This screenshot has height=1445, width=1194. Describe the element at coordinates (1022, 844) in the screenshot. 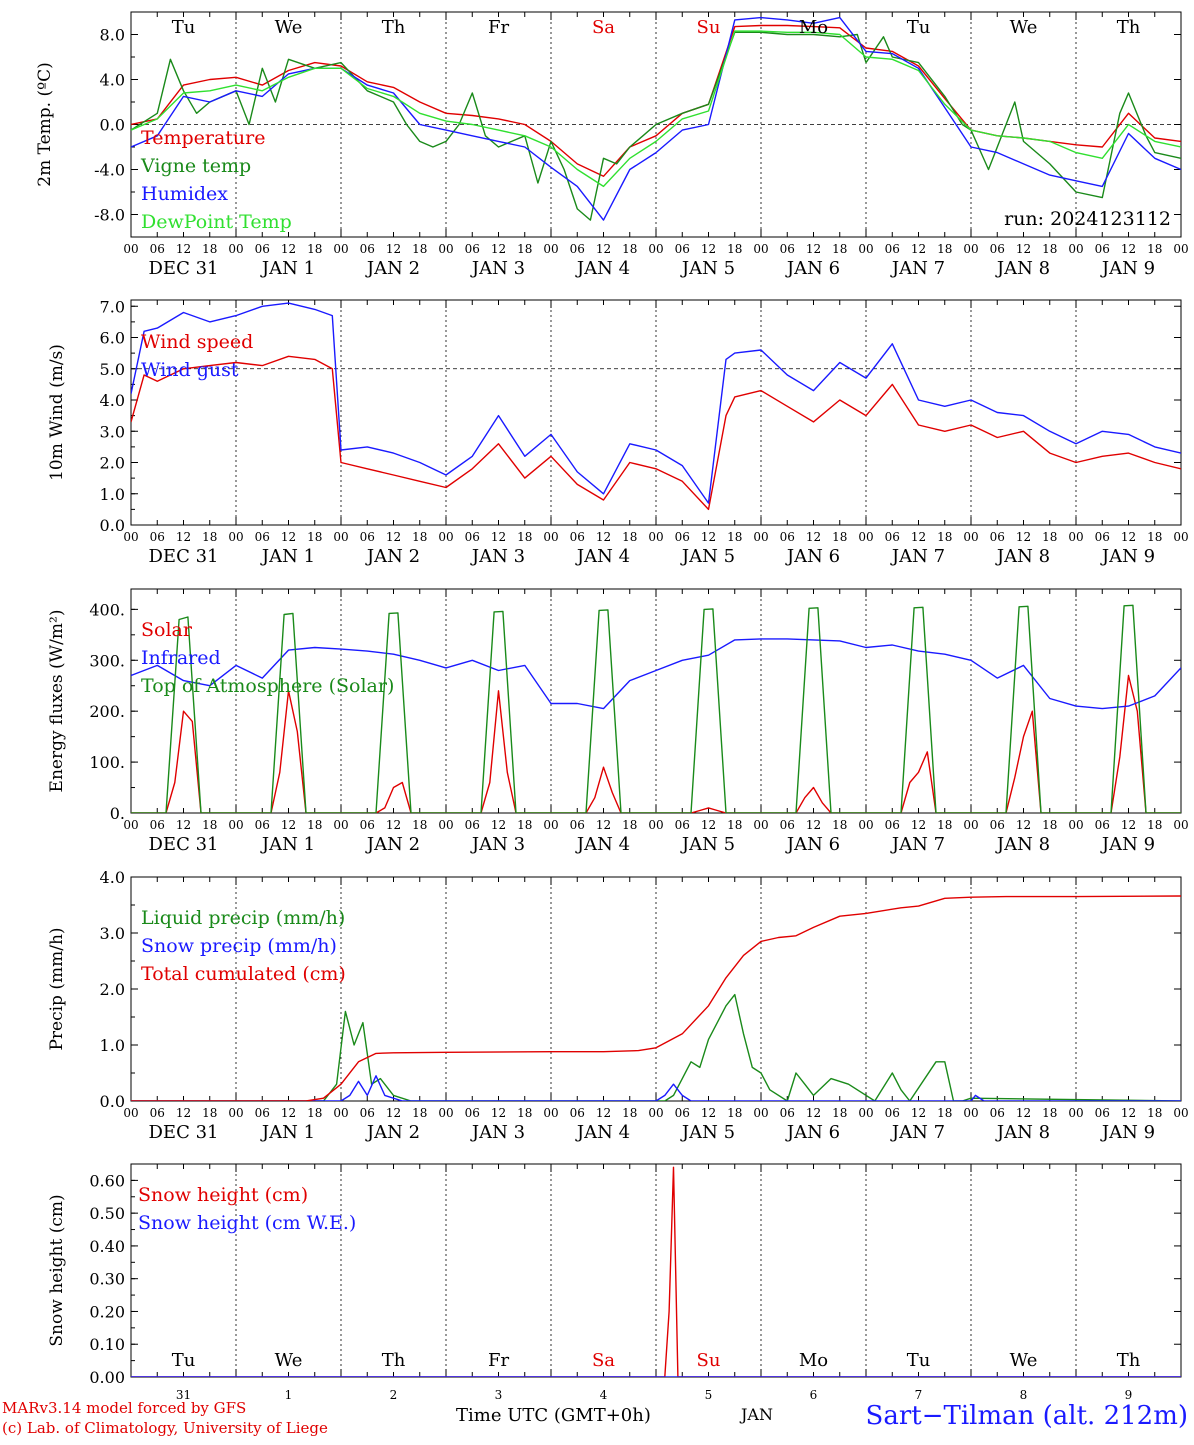

I see `x-date-label: JAN 8` at that location.